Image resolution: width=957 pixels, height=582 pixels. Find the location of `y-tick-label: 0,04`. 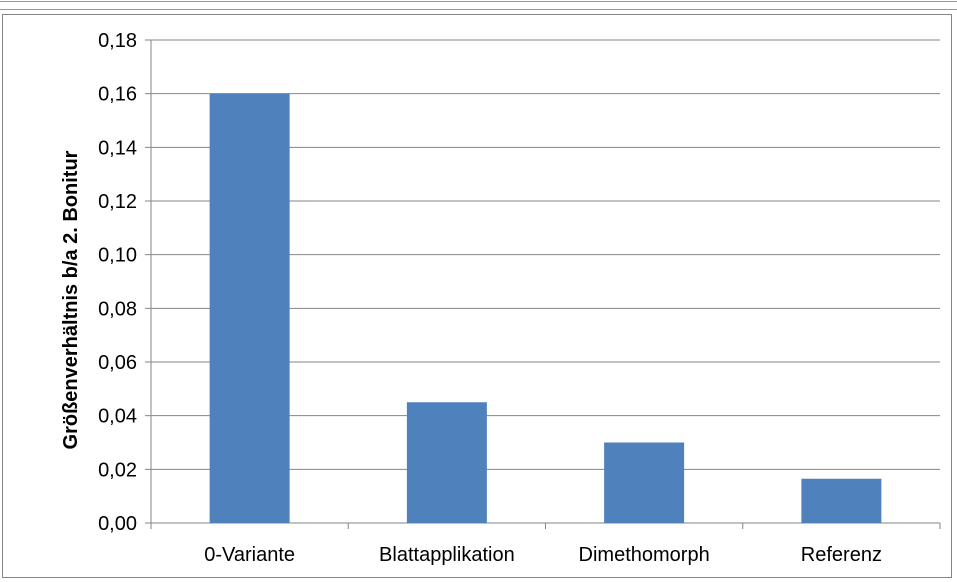

y-tick-label: 0,04 is located at coordinates (117, 417).